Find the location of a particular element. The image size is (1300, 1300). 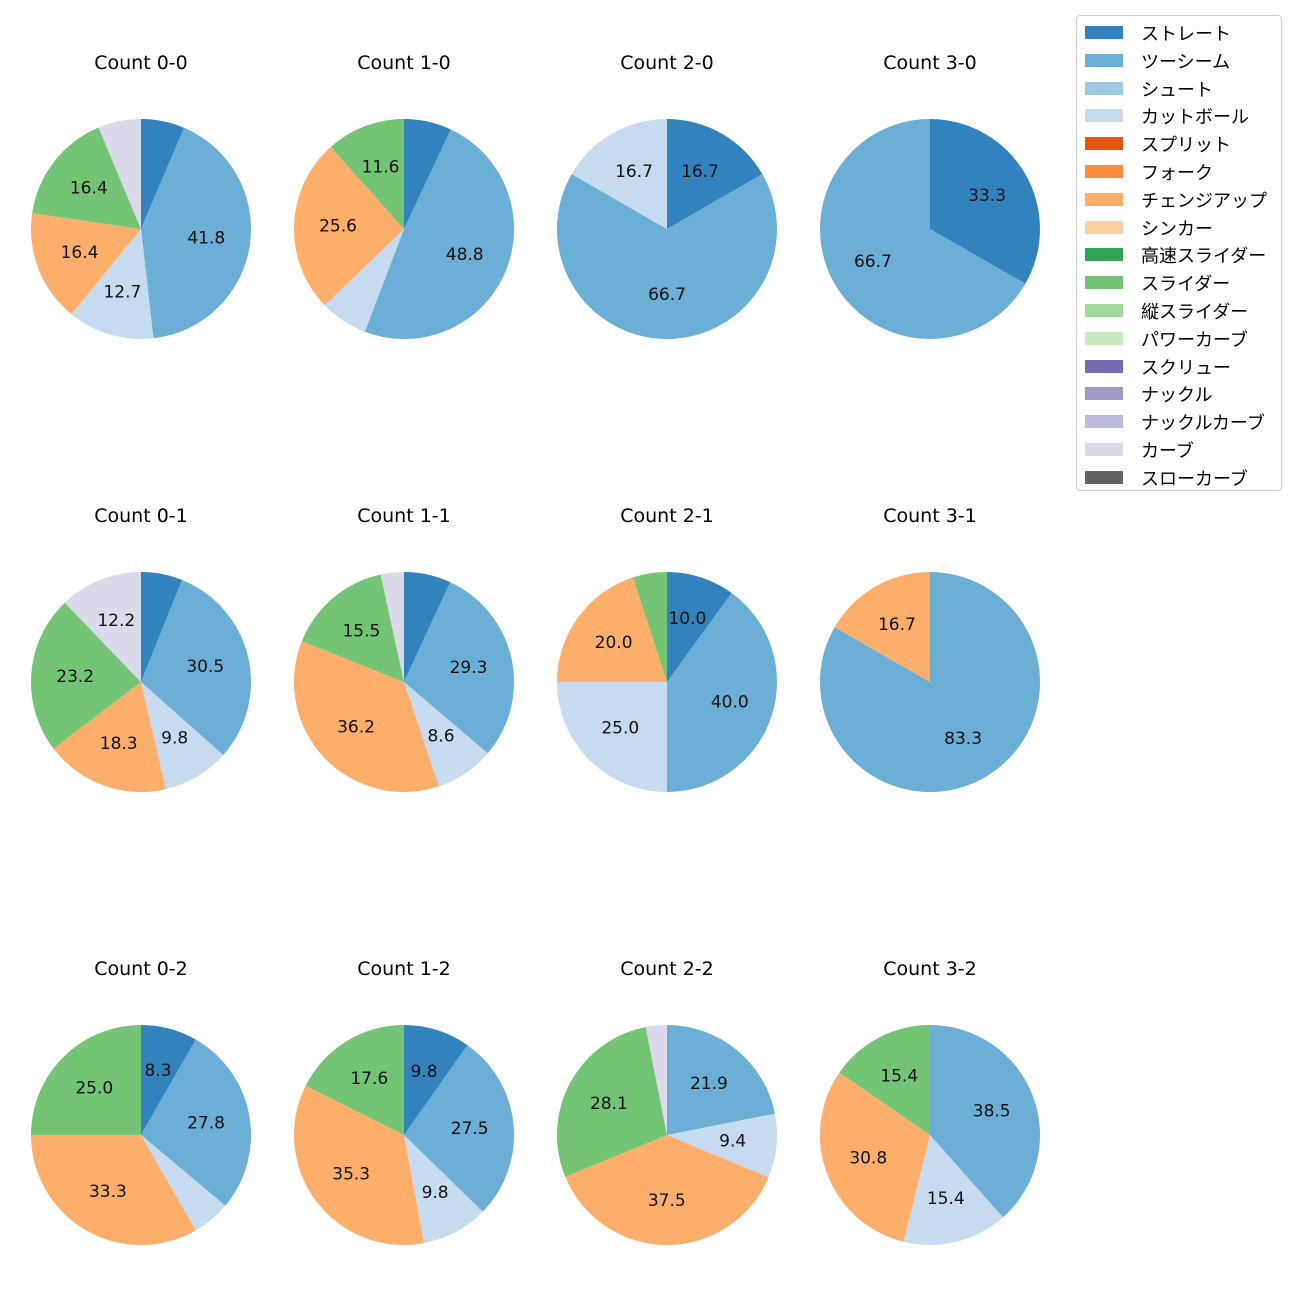

legend-label: ナックルカーブ is located at coordinates (1203, 424).